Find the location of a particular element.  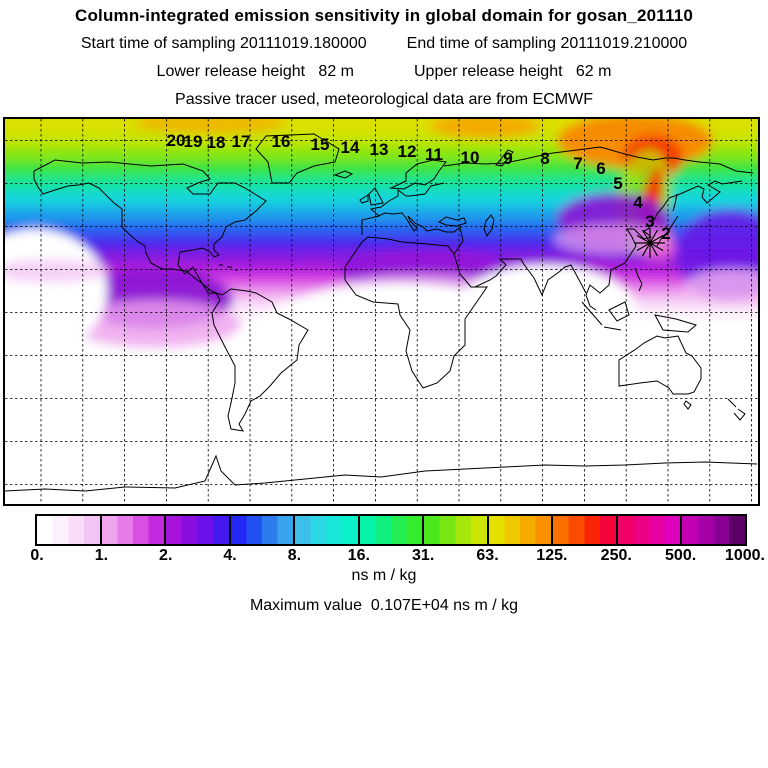

trajectory-hour-label: 15 is located at coordinates (320, 144).